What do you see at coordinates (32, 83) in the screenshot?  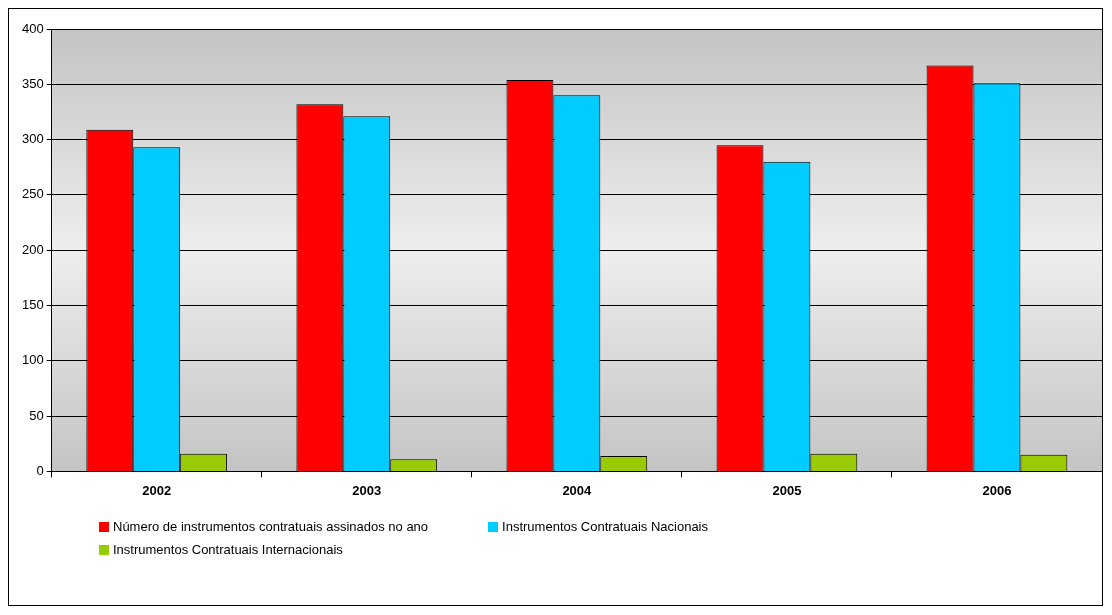 I see `y-tick-label: 350` at bounding box center [32, 83].